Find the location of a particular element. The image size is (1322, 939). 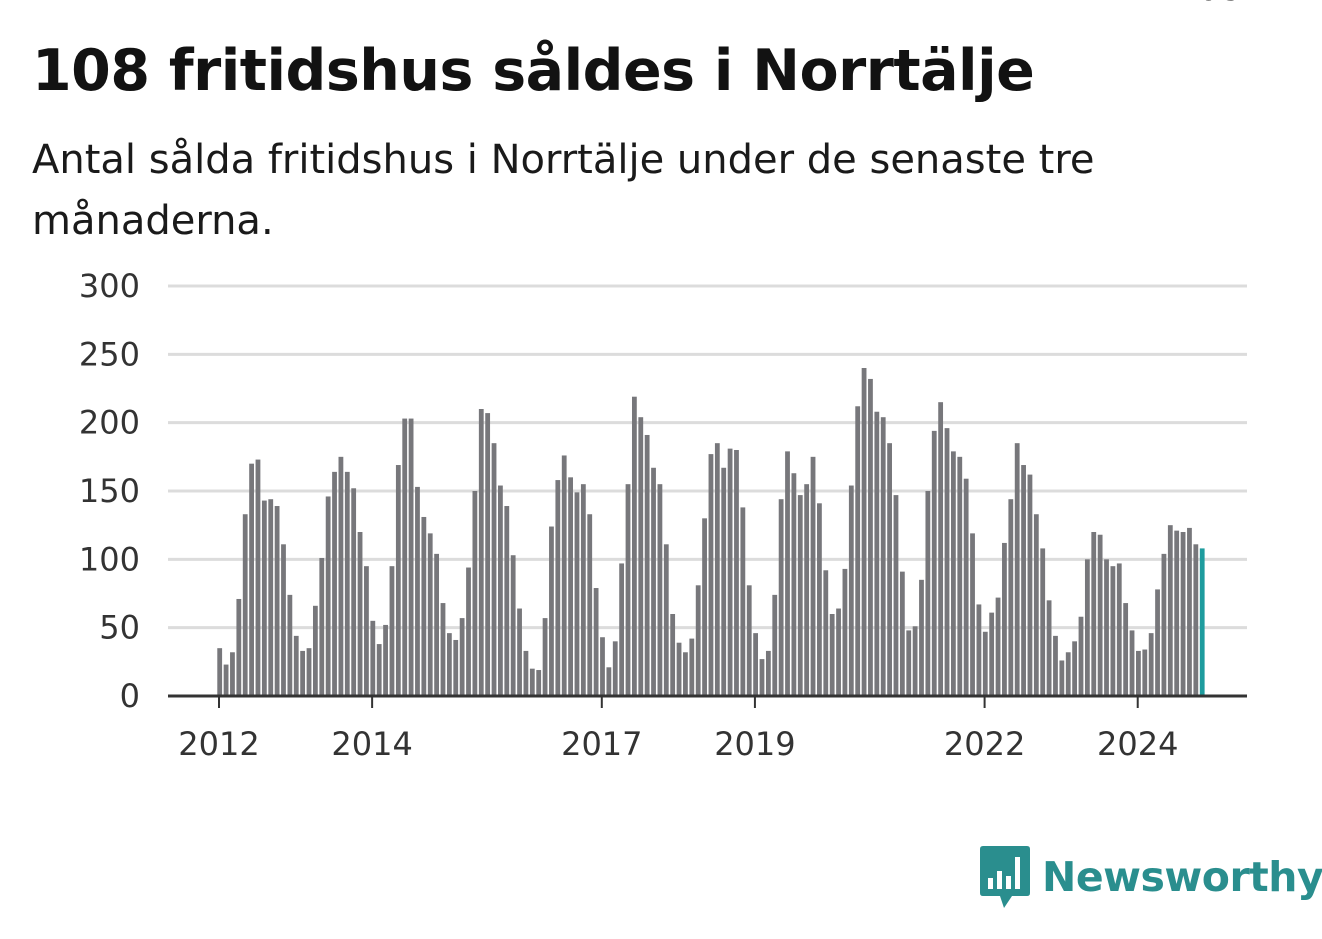

newsworthy-logo: Newsworthy is located at coordinates (1151, 877).